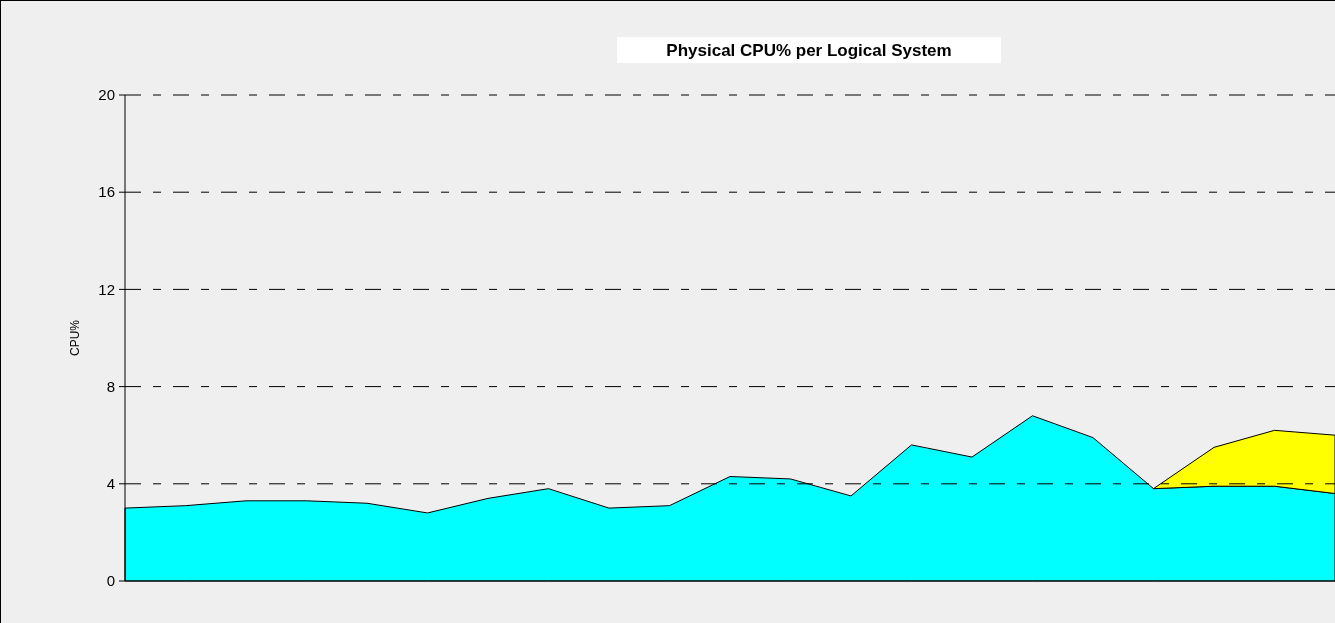 The height and width of the screenshot is (623, 1335). Describe the element at coordinates (110, 484) in the screenshot. I see `y-tick-label: 4` at that location.